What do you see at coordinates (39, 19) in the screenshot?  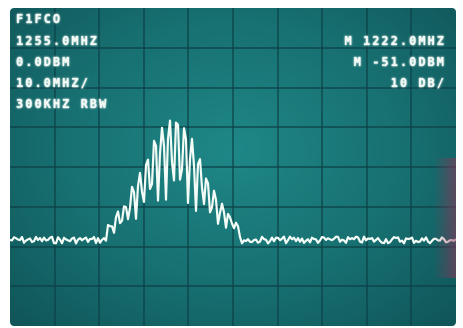 I see `callsign-label: F1FCO` at bounding box center [39, 19].